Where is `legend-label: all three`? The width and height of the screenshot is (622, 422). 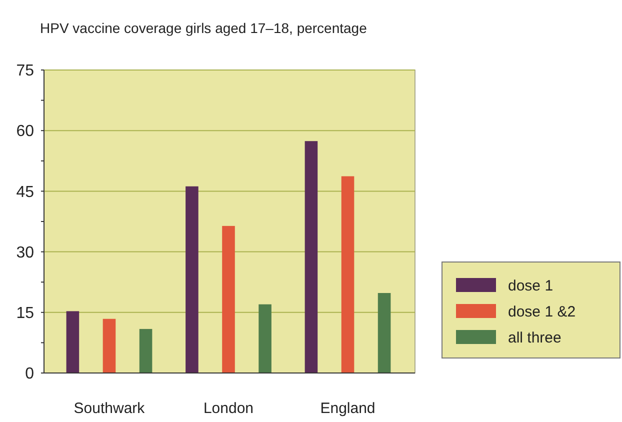 legend-label: all three is located at coordinates (535, 337).